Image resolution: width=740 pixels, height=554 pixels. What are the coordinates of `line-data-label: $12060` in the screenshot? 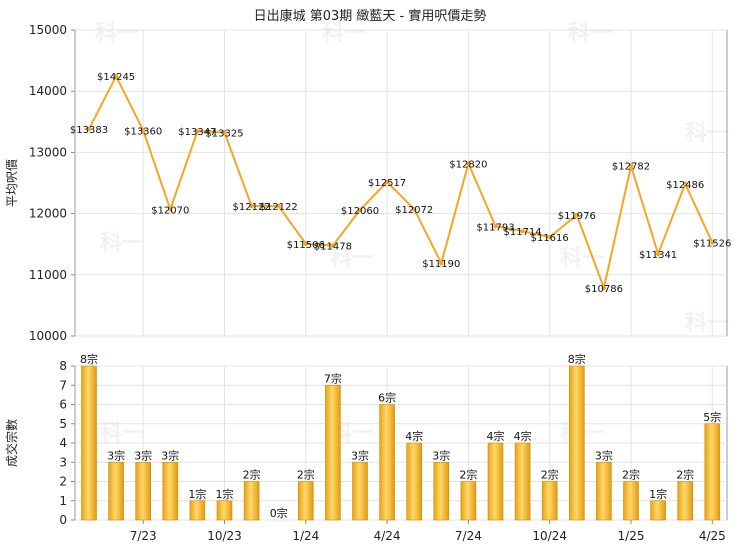 It's located at (360, 211).